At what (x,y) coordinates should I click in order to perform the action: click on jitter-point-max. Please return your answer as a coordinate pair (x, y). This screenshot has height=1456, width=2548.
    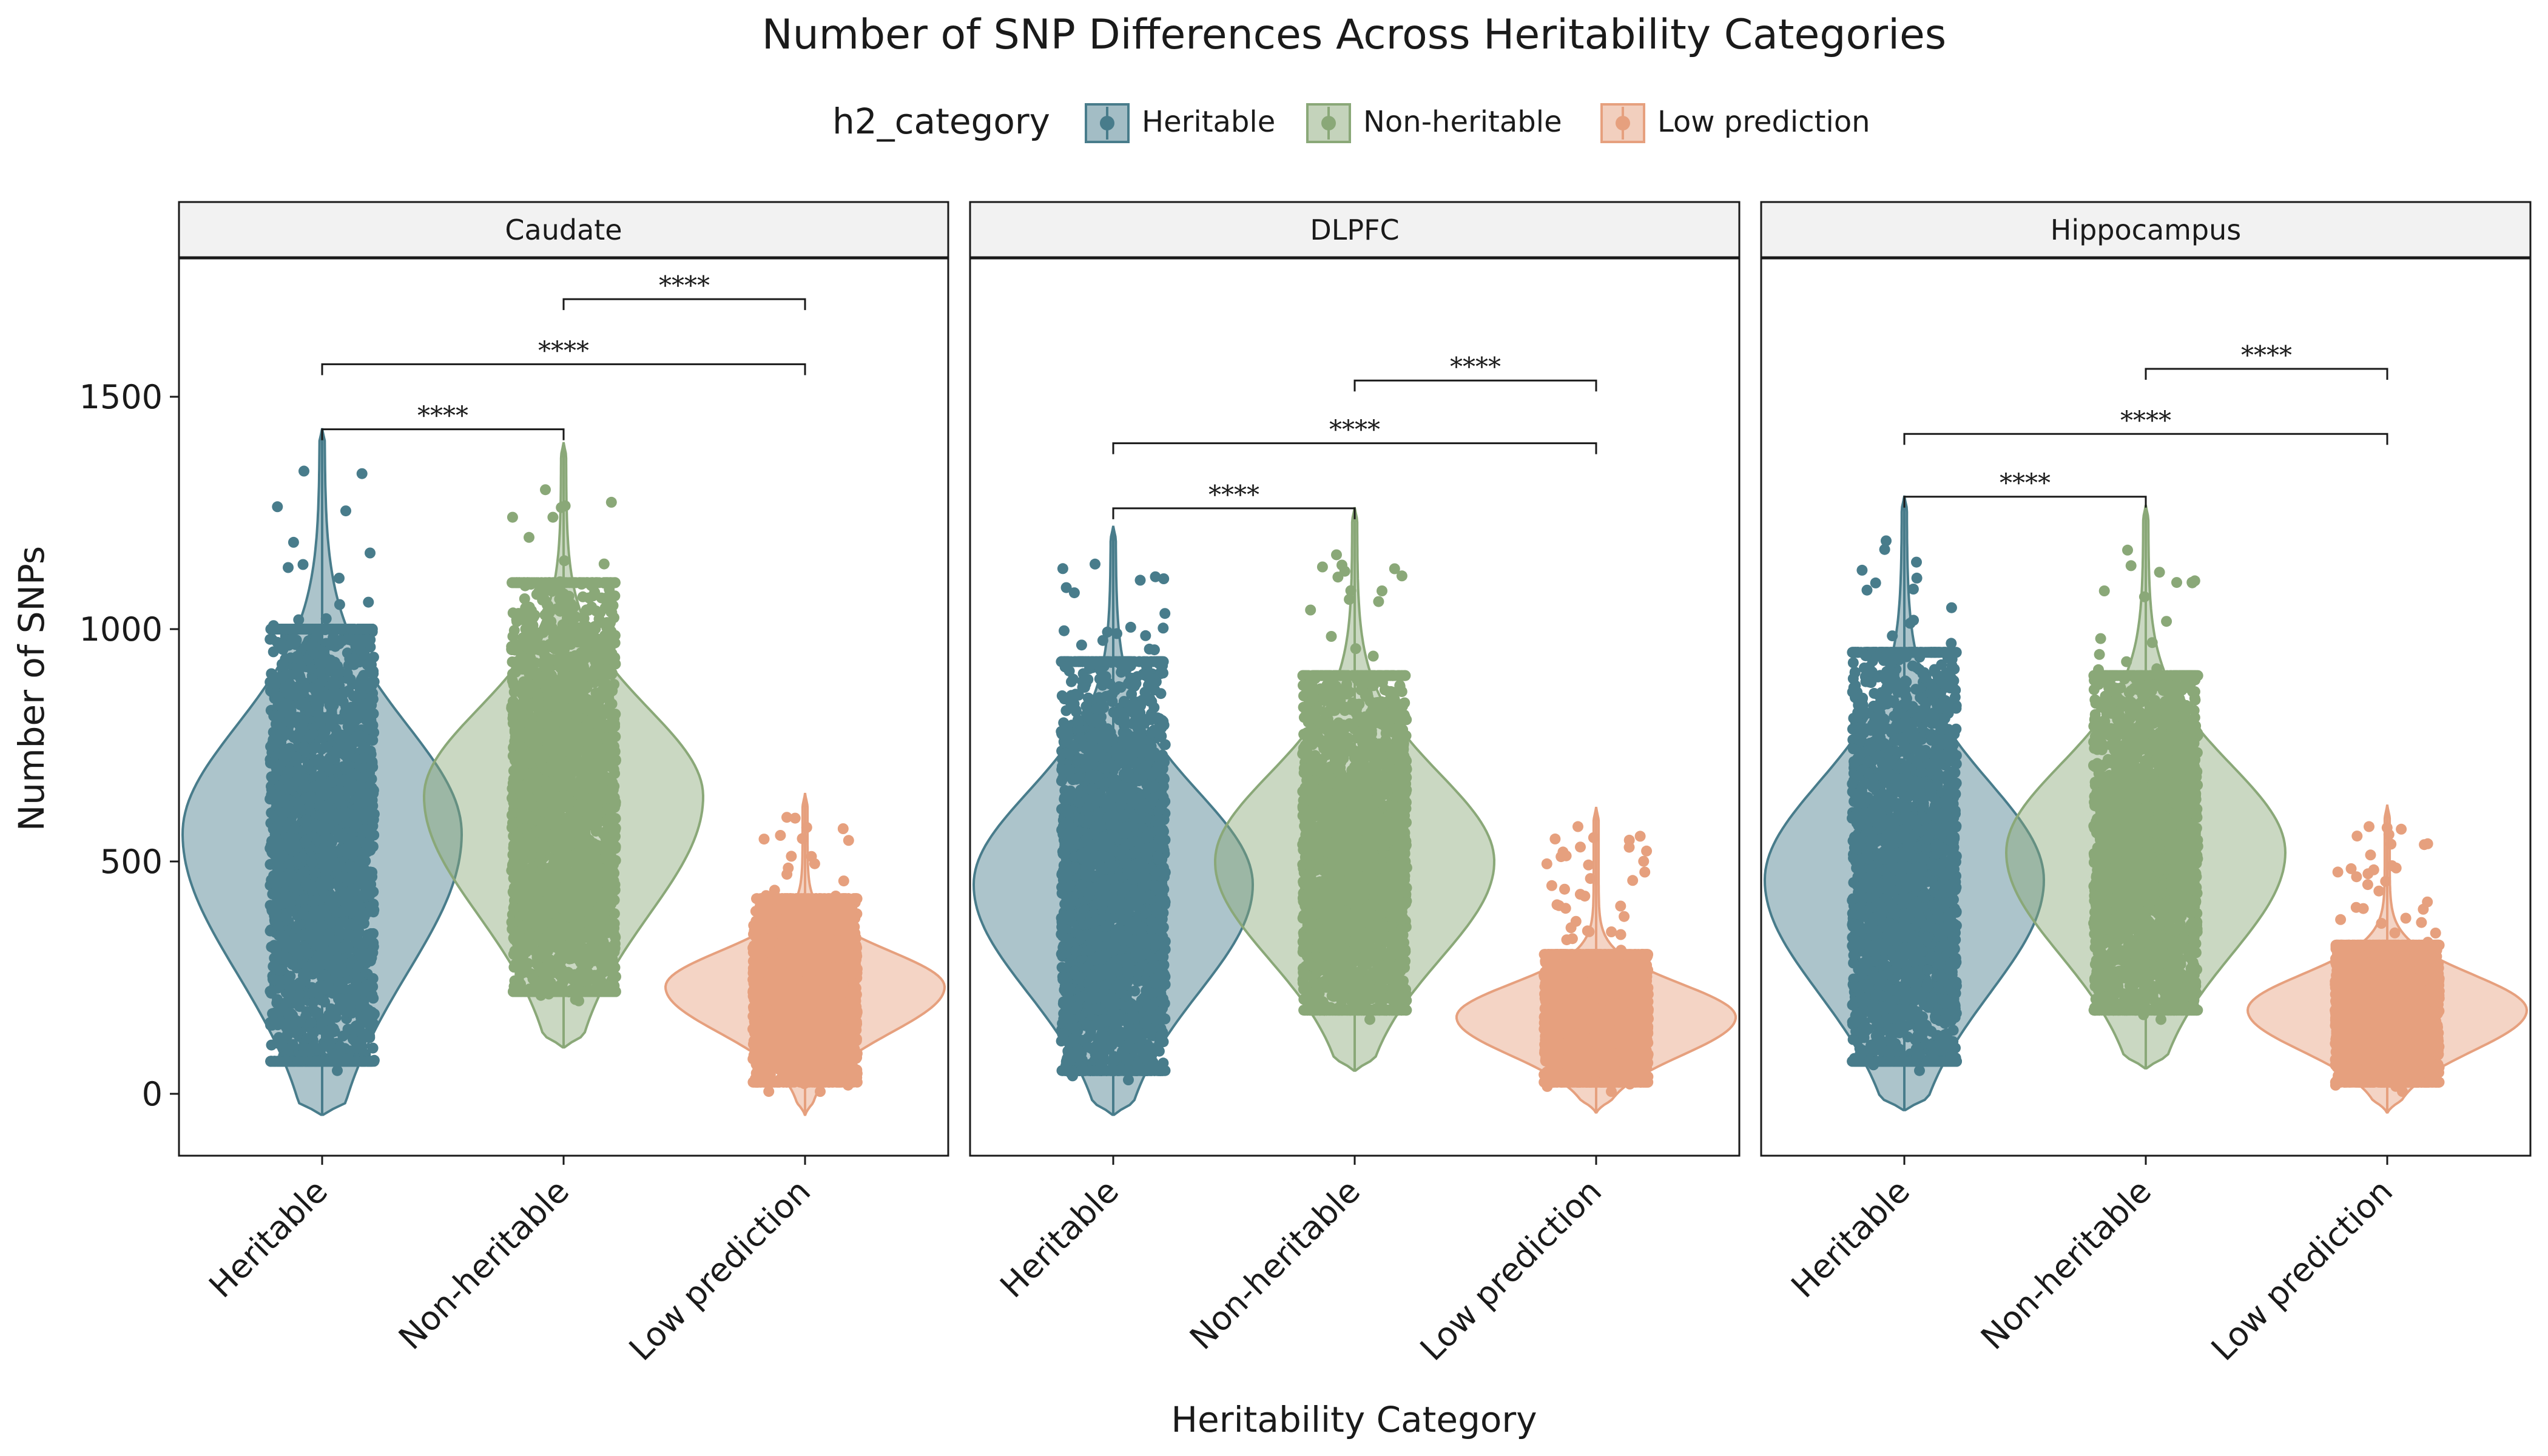
    Looking at the image, I should click on (303, 471).